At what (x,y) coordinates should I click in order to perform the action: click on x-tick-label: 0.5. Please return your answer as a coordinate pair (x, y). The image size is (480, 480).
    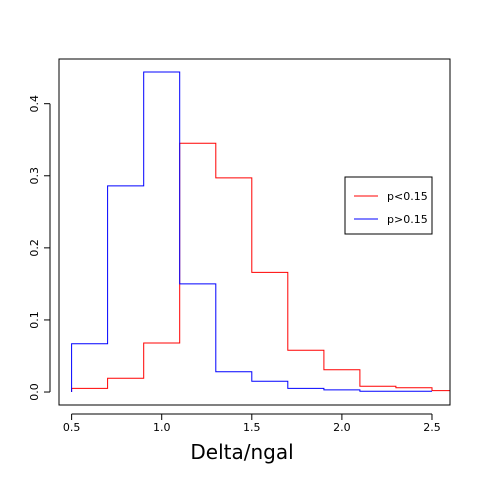
    Looking at the image, I should click on (72, 427).